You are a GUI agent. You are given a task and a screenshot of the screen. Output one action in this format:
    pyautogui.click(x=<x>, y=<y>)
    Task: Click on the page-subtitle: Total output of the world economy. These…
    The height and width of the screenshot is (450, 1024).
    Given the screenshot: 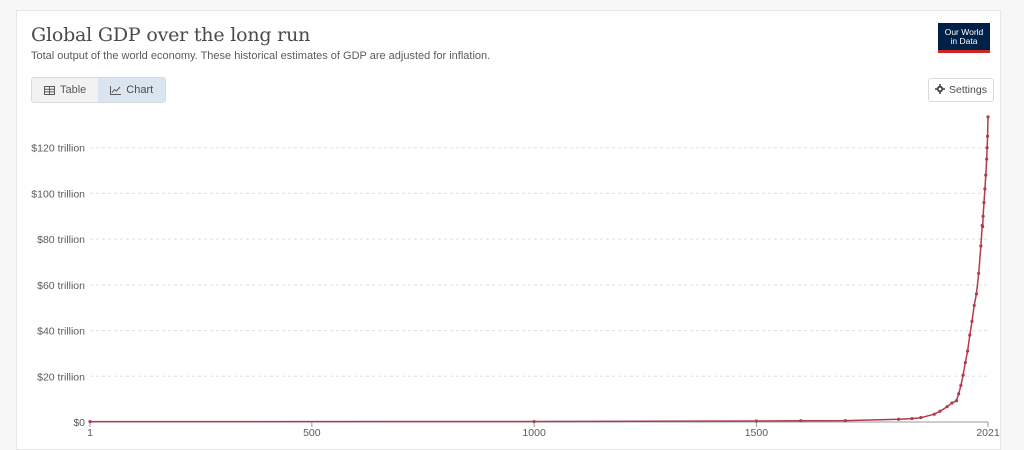 What is the action you would take?
    pyautogui.click(x=261, y=56)
    